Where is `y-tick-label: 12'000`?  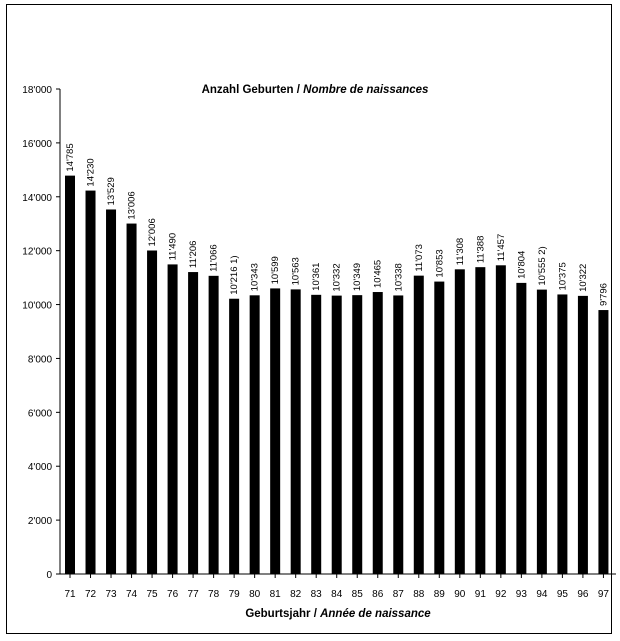
y-tick-label: 12'000 is located at coordinates (37, 252).